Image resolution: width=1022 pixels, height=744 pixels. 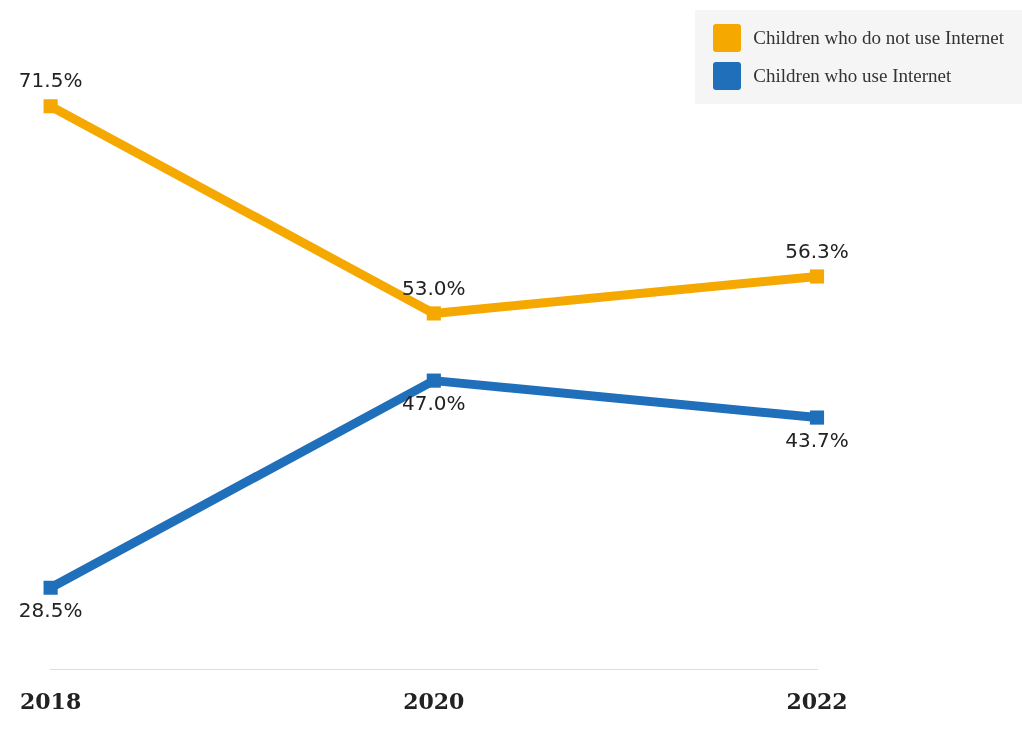 I want to click on data-label: 53.0%, so click(x=434, y=287).